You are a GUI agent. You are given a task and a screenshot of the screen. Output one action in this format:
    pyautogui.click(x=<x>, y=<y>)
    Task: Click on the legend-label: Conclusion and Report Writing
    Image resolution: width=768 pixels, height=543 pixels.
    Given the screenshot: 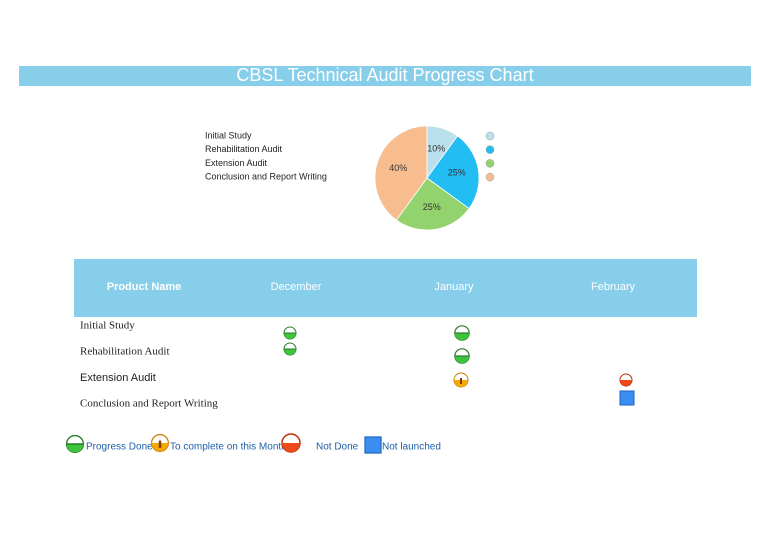 What is the action you would take?
    pyautogui.click(x=266, y=176)
    